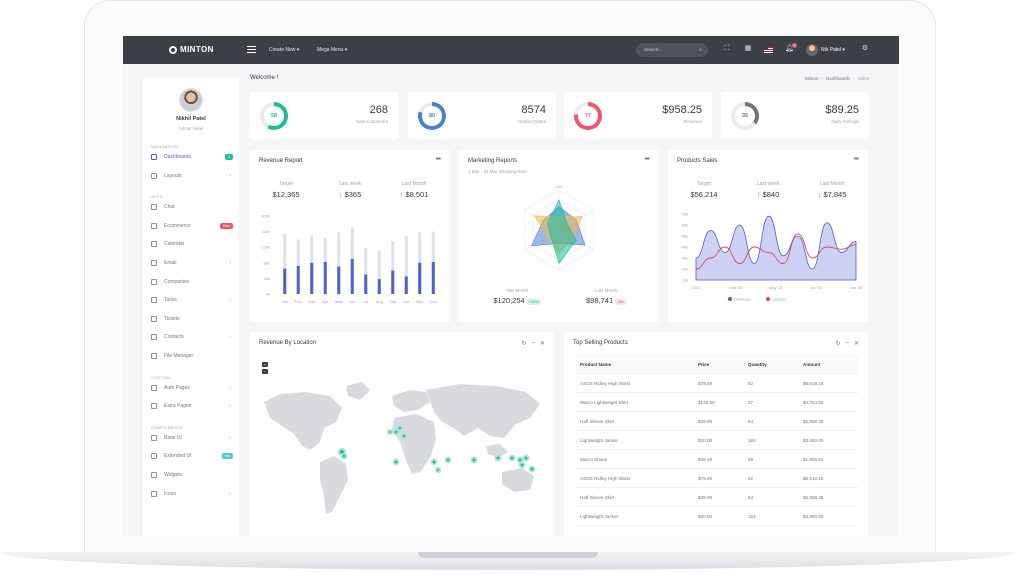  I want to click on legend-label: Laptops, so click(779, 299).